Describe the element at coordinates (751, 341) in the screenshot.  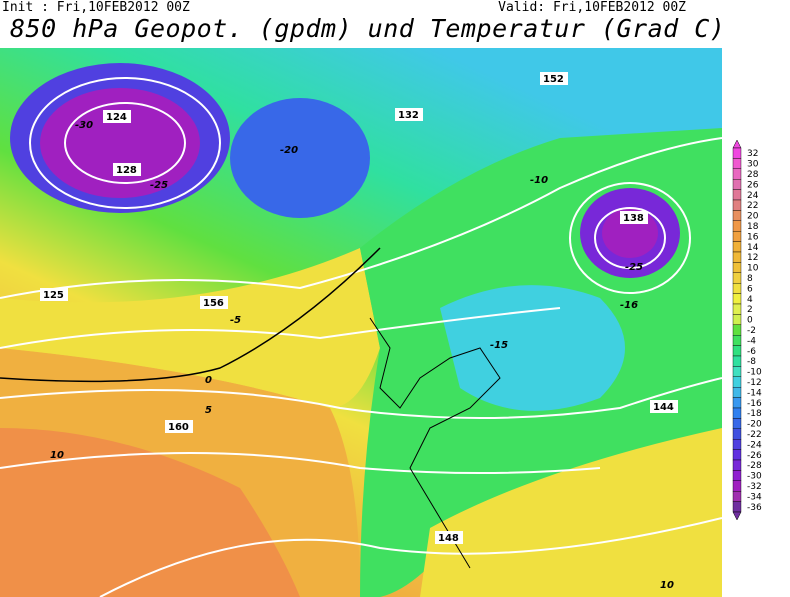
I see `legend-tick-label: -4` at that location.